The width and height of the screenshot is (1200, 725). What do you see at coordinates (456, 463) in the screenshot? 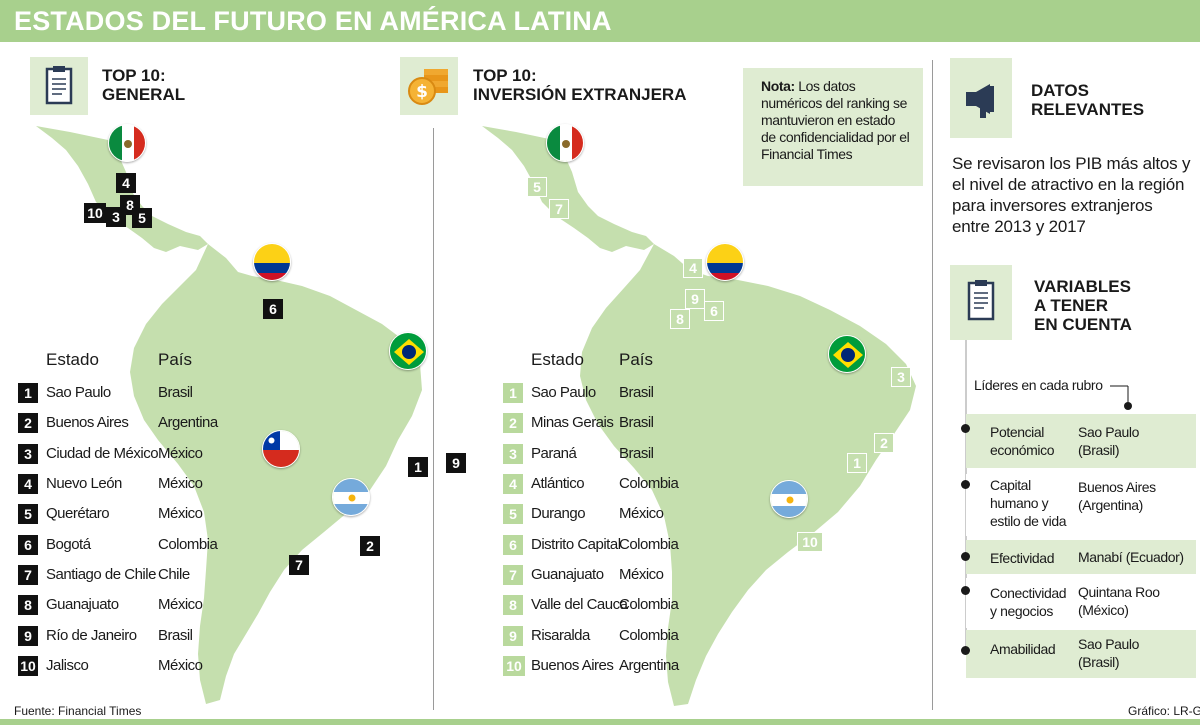
I see `map-marker-9: 9` at bounding box center [456, 463].